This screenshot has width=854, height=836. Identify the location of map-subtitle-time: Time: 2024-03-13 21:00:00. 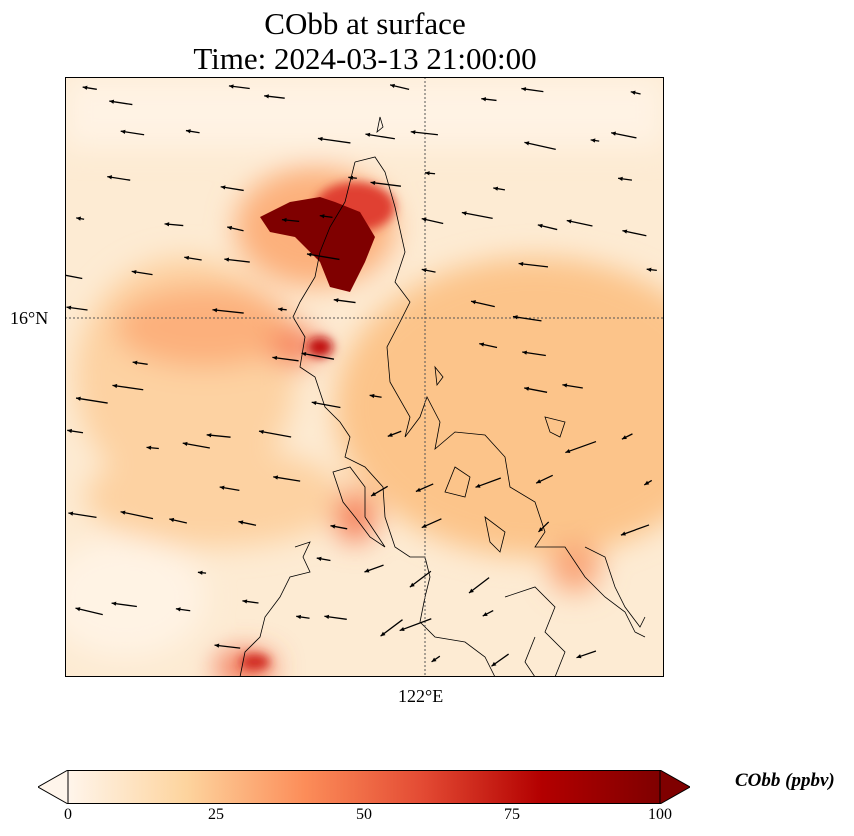
(365, 58).